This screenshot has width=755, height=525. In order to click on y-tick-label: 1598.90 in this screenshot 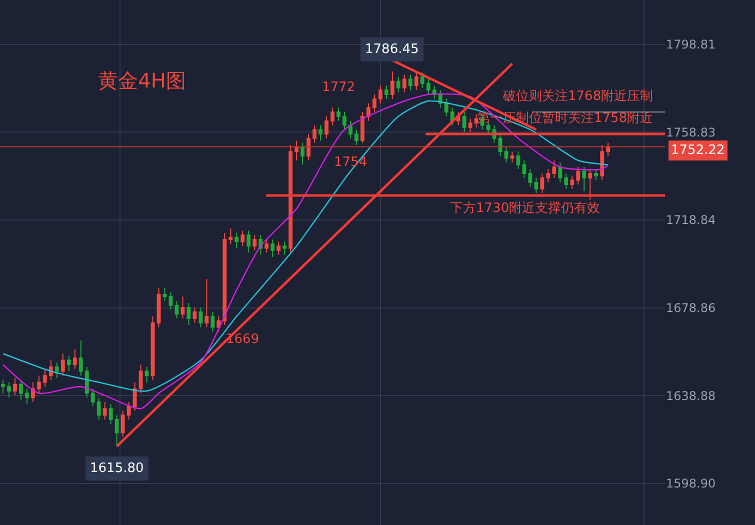, I will do `click(691, 483)`.